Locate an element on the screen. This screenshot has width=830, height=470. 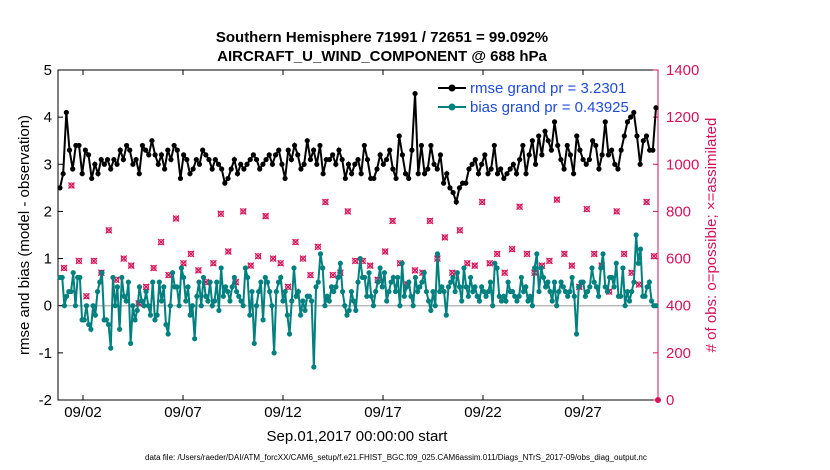
x-tick-label: 09/22 is located at coordinates (483, 412).